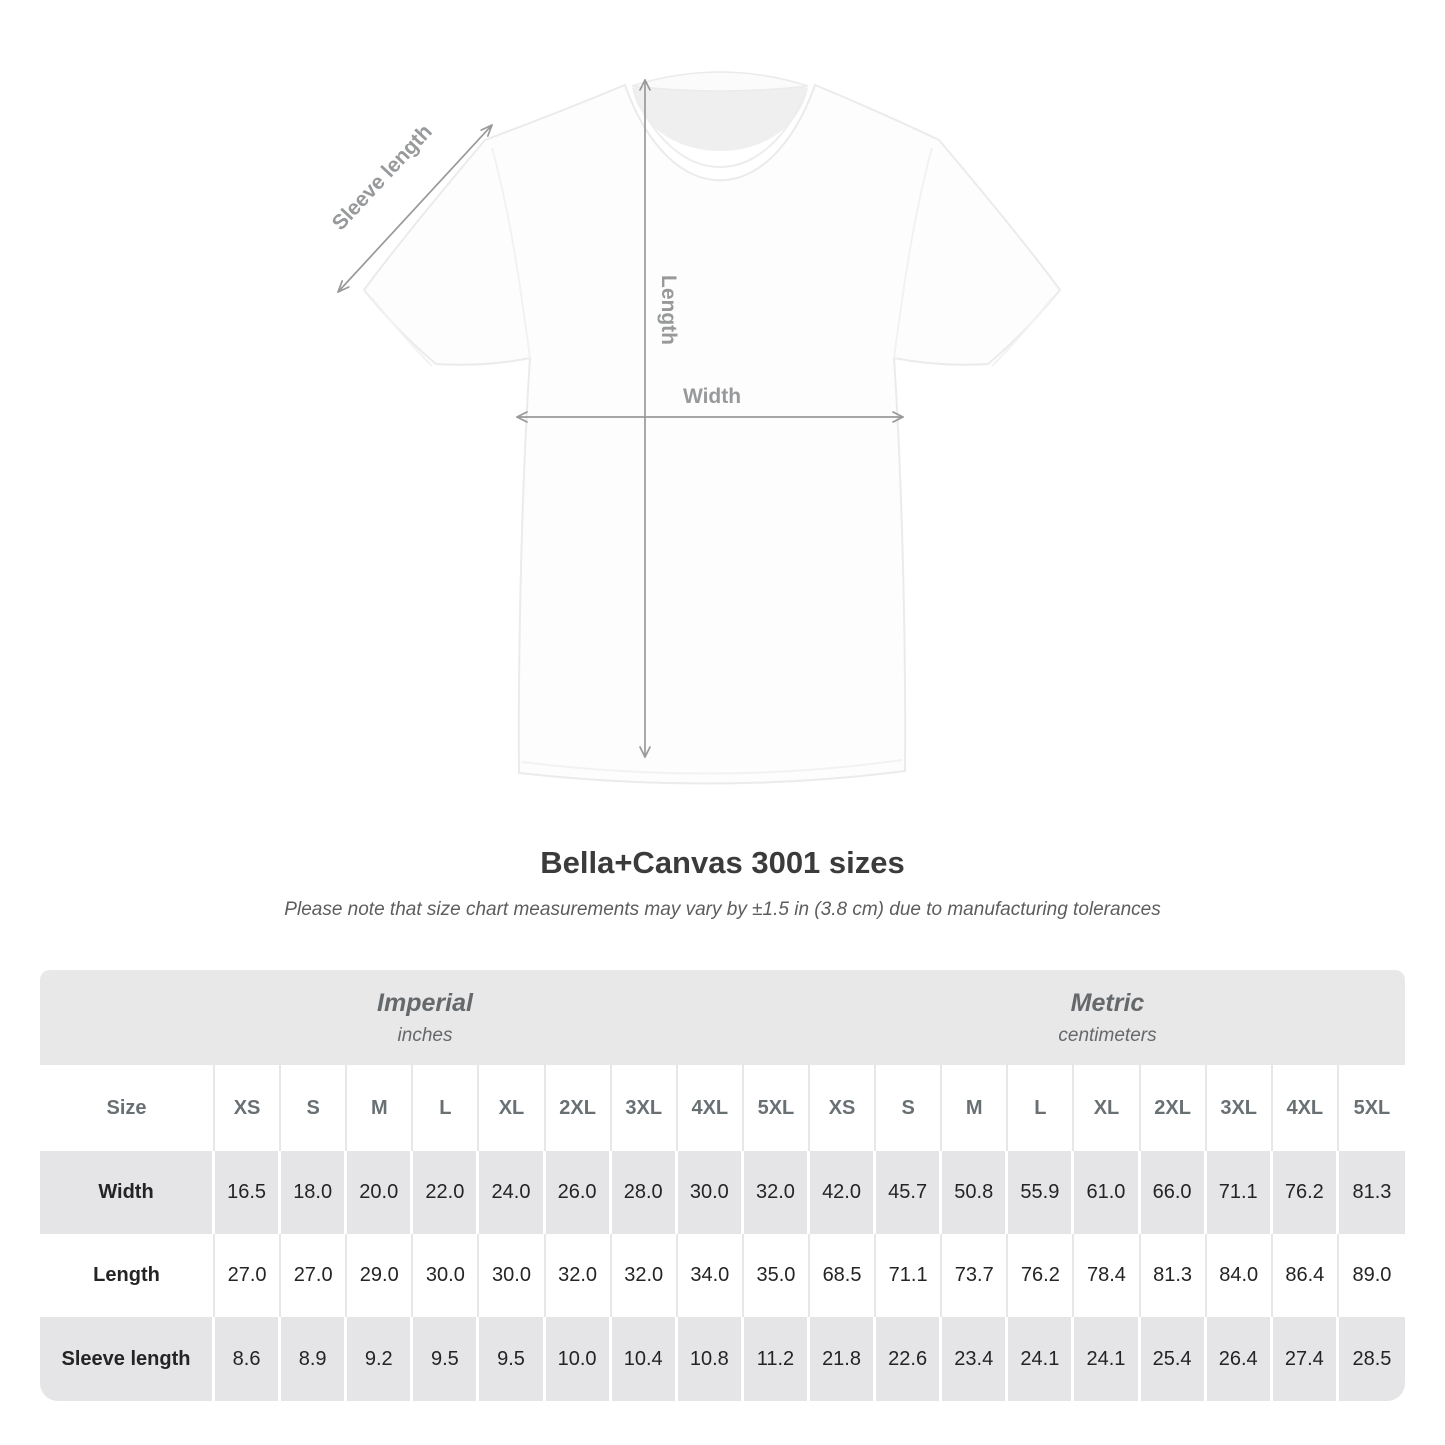 This screenshot has width=1445, height=1445. Describe the element at coordinates (127, 1108) in the screenshot. I see `size-corner-cell: Size` at that location.